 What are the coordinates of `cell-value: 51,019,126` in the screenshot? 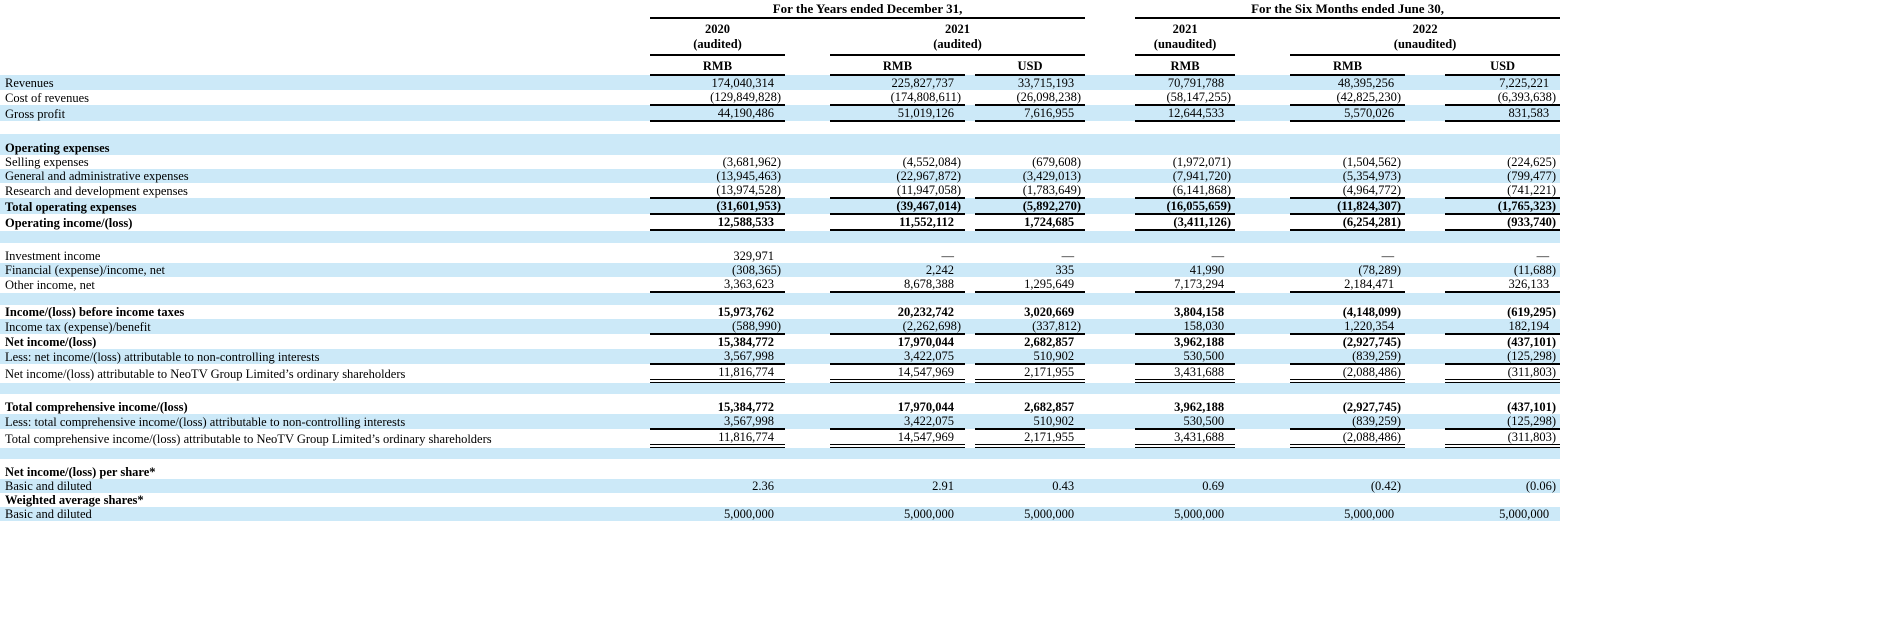 It's located at (897, 113).